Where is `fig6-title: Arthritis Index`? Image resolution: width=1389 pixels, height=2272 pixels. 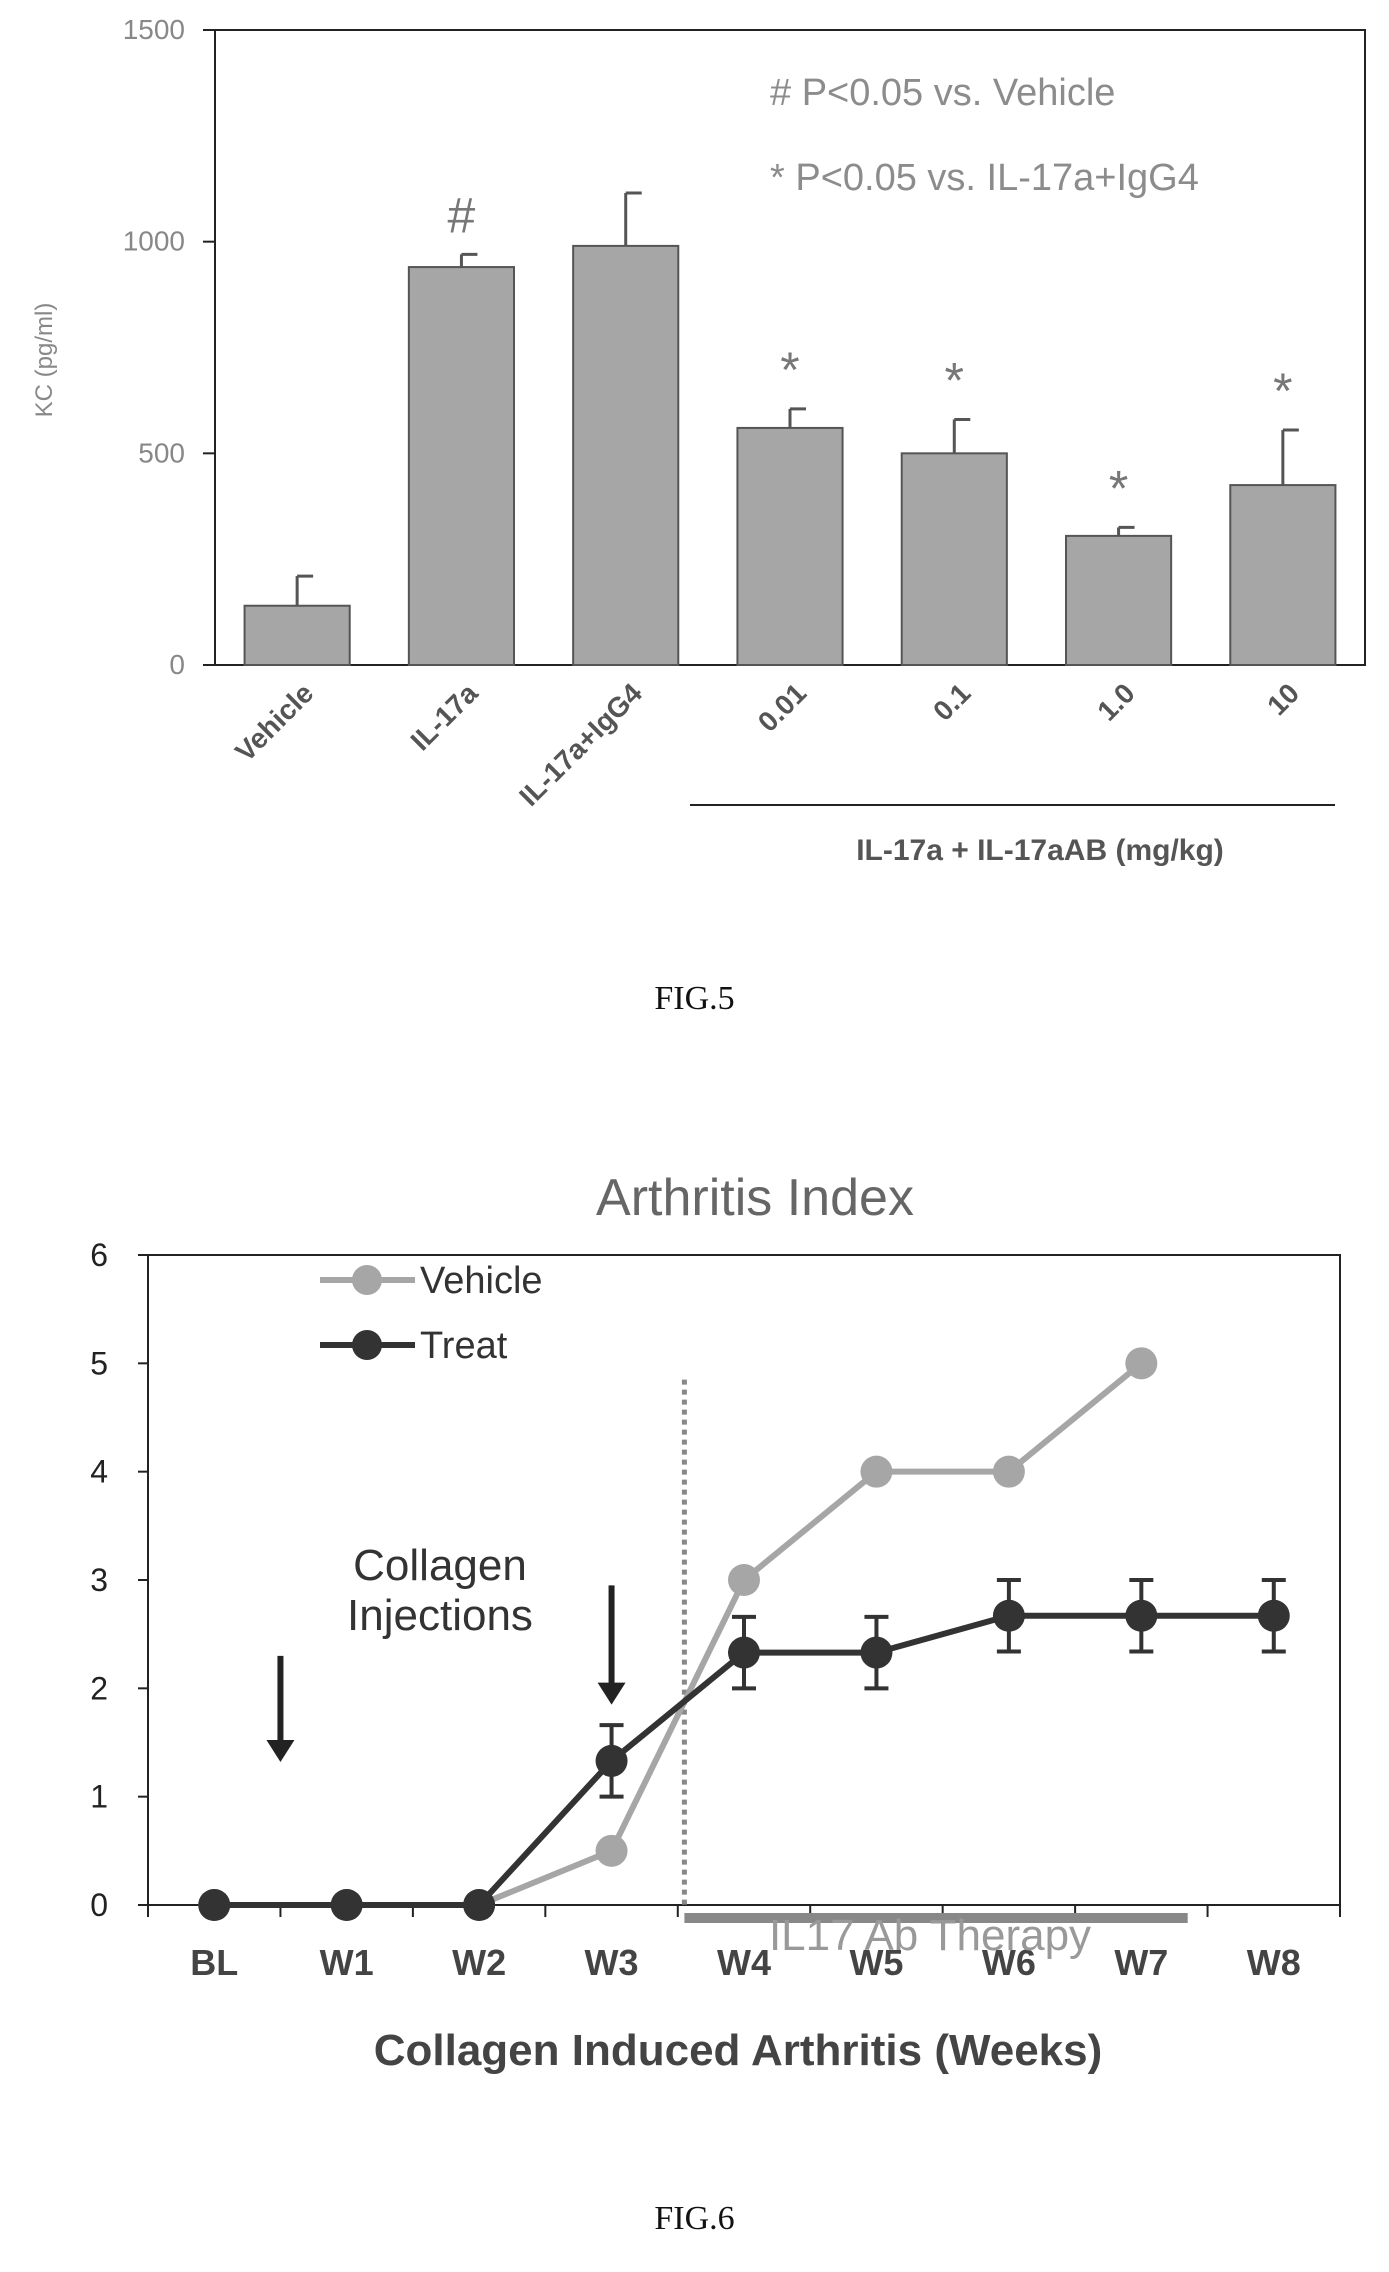 fig6-title: Arthritis Index is located at coordinates (755, 1198).